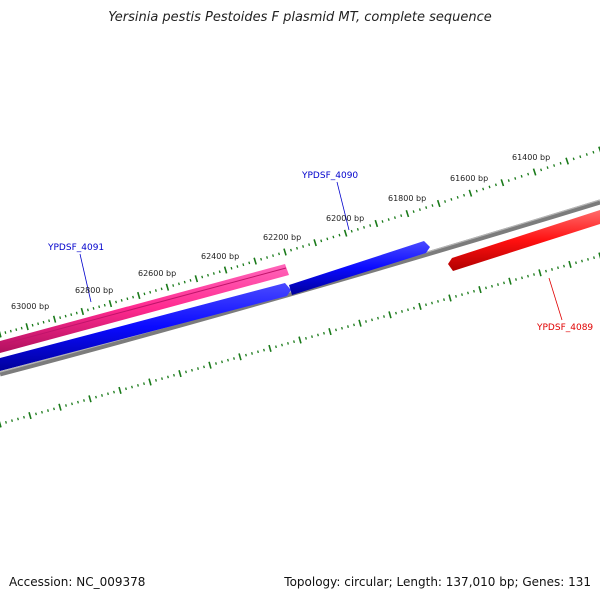 This screenshot has width=600, height=600. I want to click on tick-label: 61600 bp, so click(469, 178).